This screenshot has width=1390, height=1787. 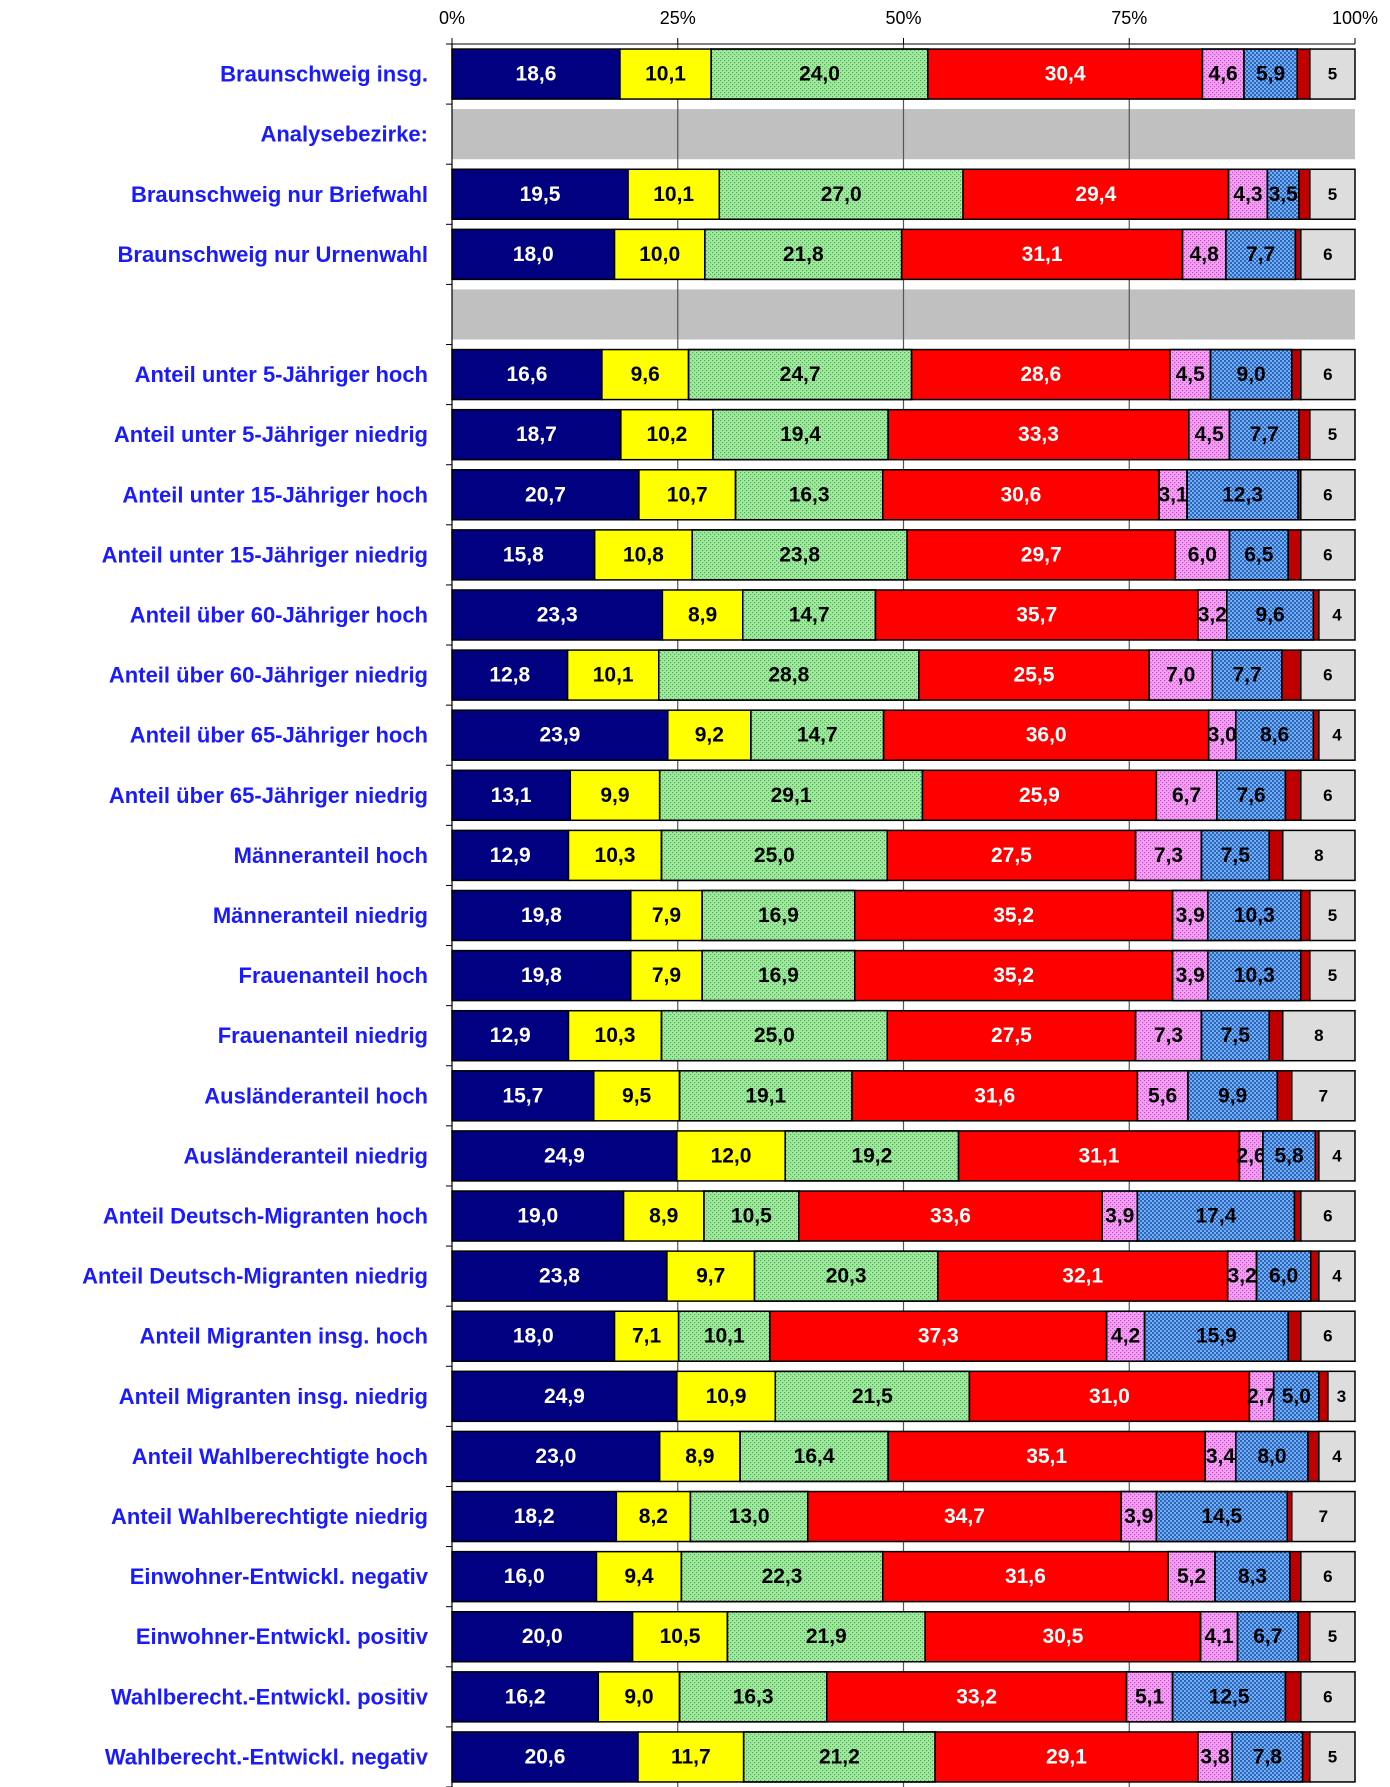 What do you see at coordinates (903, 18) in the screenshot?
I see `x-tick-label: 50%` at bounding box center [903, 18].